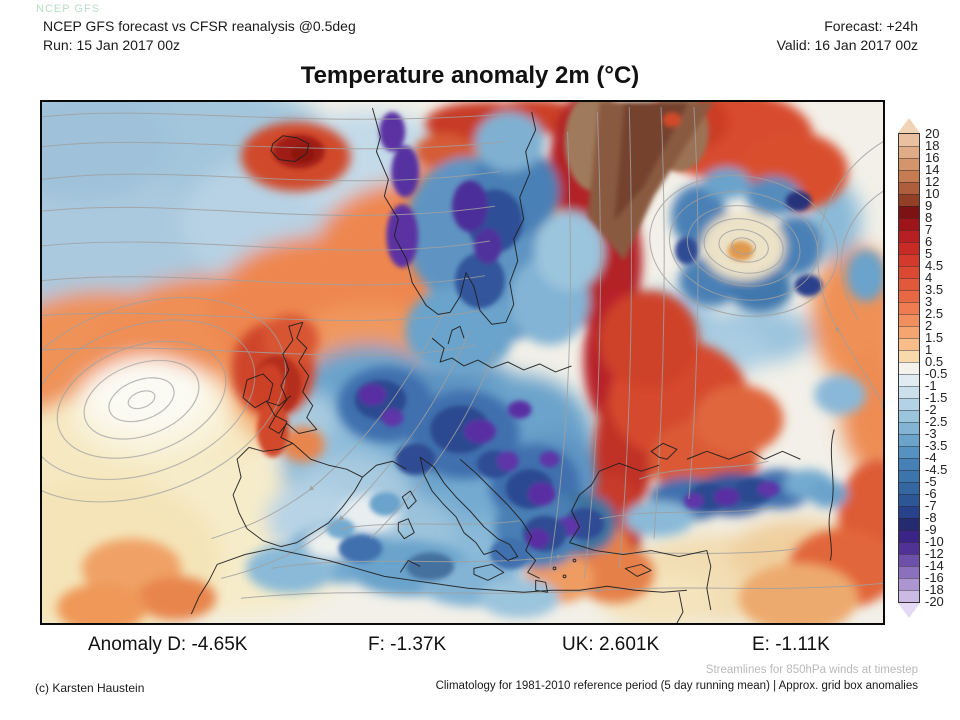 The width and height of the screenshot is (960, 720). I want to click on colorbar-tick-label: -12, so click(934, 553).